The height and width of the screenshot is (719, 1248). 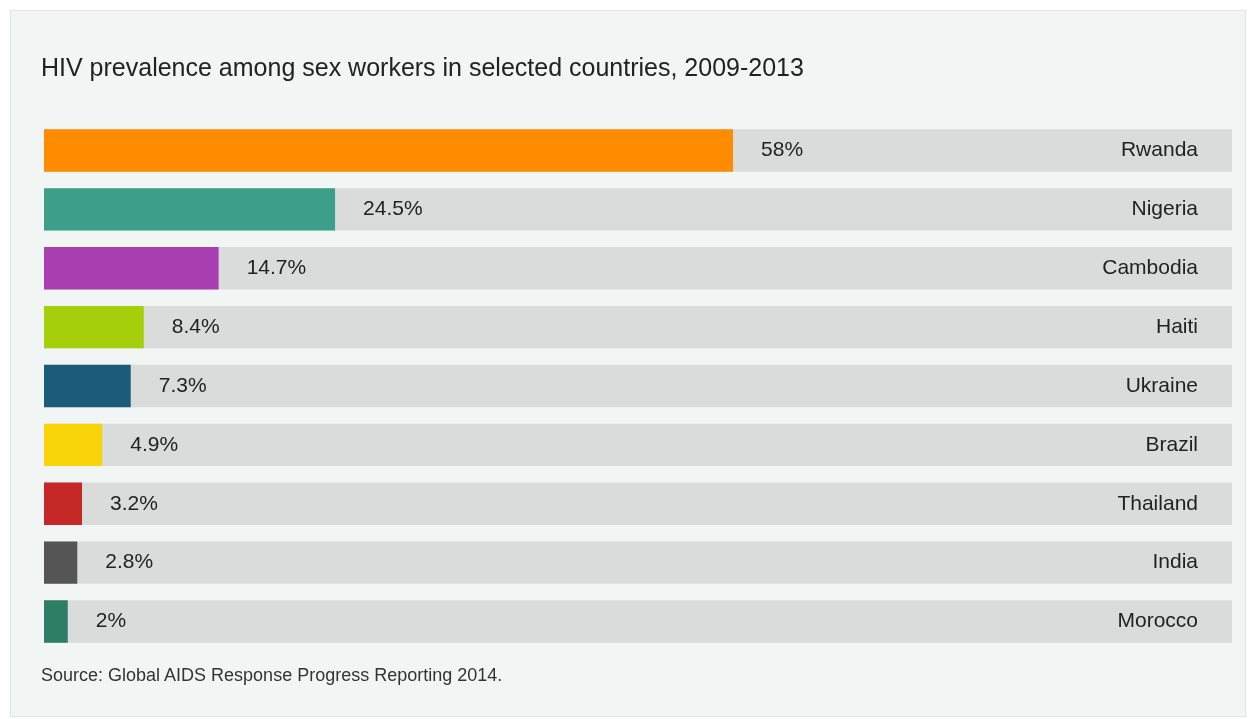 I want to click on data-label: 14.7%, so click(x=276, y=267).